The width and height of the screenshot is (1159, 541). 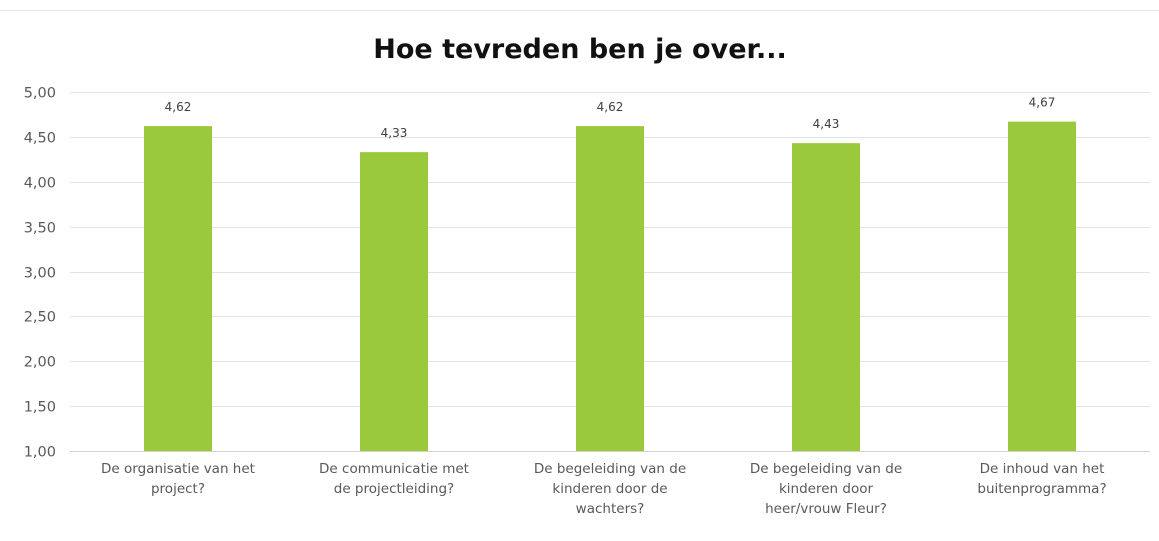 I want to click on y-tick-label: 1,50, so click(x=40, y=408).